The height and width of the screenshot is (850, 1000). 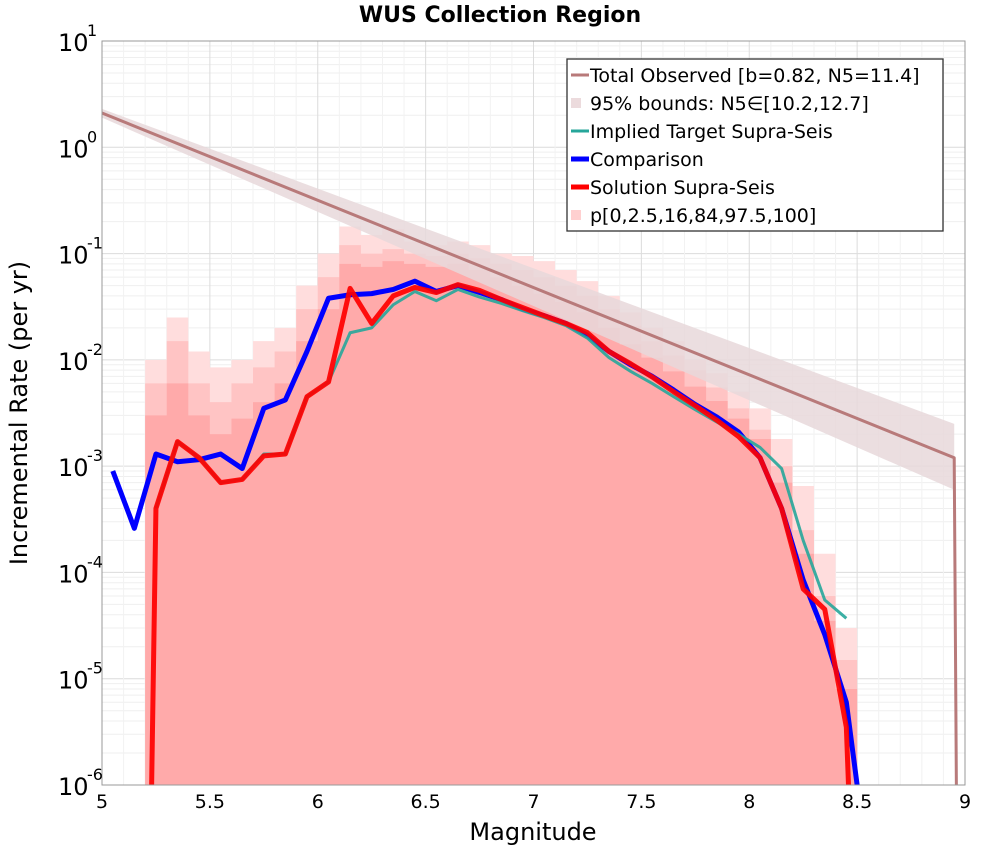 What do you see at coordinates (641, 802) in the screenshot?
I see `x-tick-label: 7.5` at bounding box center [641, 802].